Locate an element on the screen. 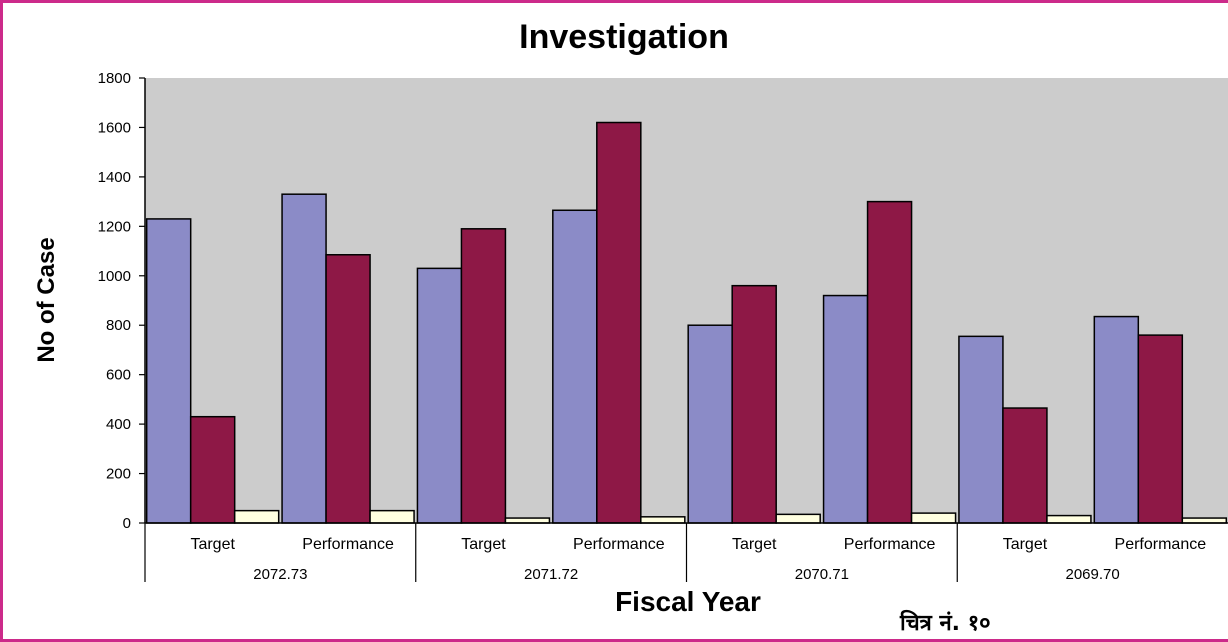 This screenshot has width=1228, height=642. bar-g0-c1-s0 is located at coordinates (304, 358).